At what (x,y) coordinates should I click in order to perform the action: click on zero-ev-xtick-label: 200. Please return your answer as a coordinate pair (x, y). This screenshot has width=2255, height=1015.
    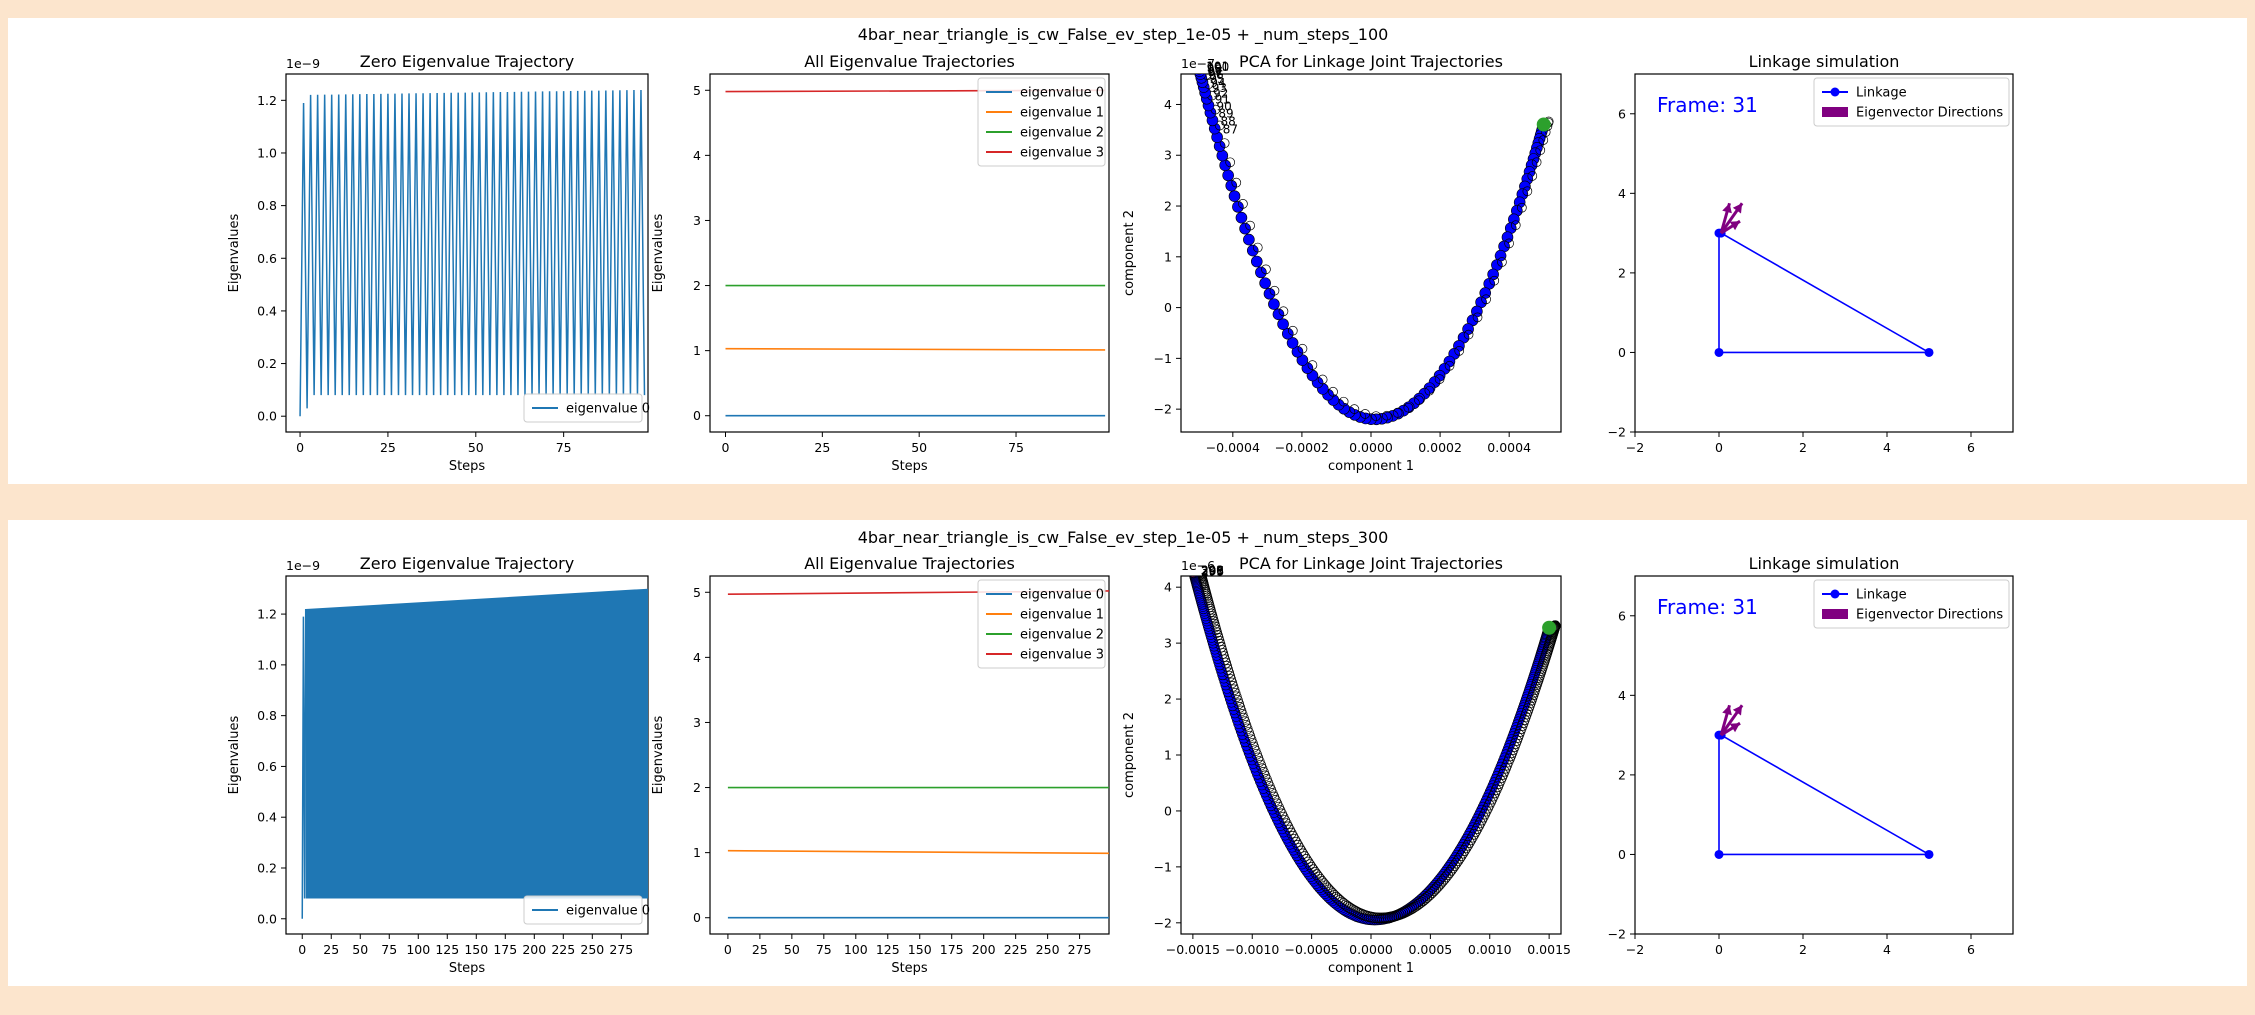
    Looking at the image, I should click on (534, 949).